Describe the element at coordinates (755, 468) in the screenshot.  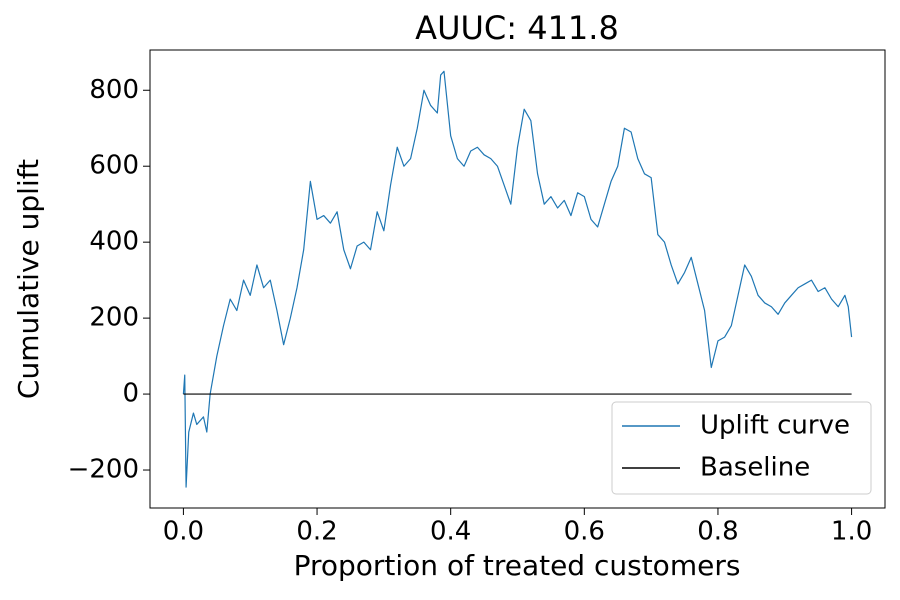
I see `legend-label: Baseline` at that location.